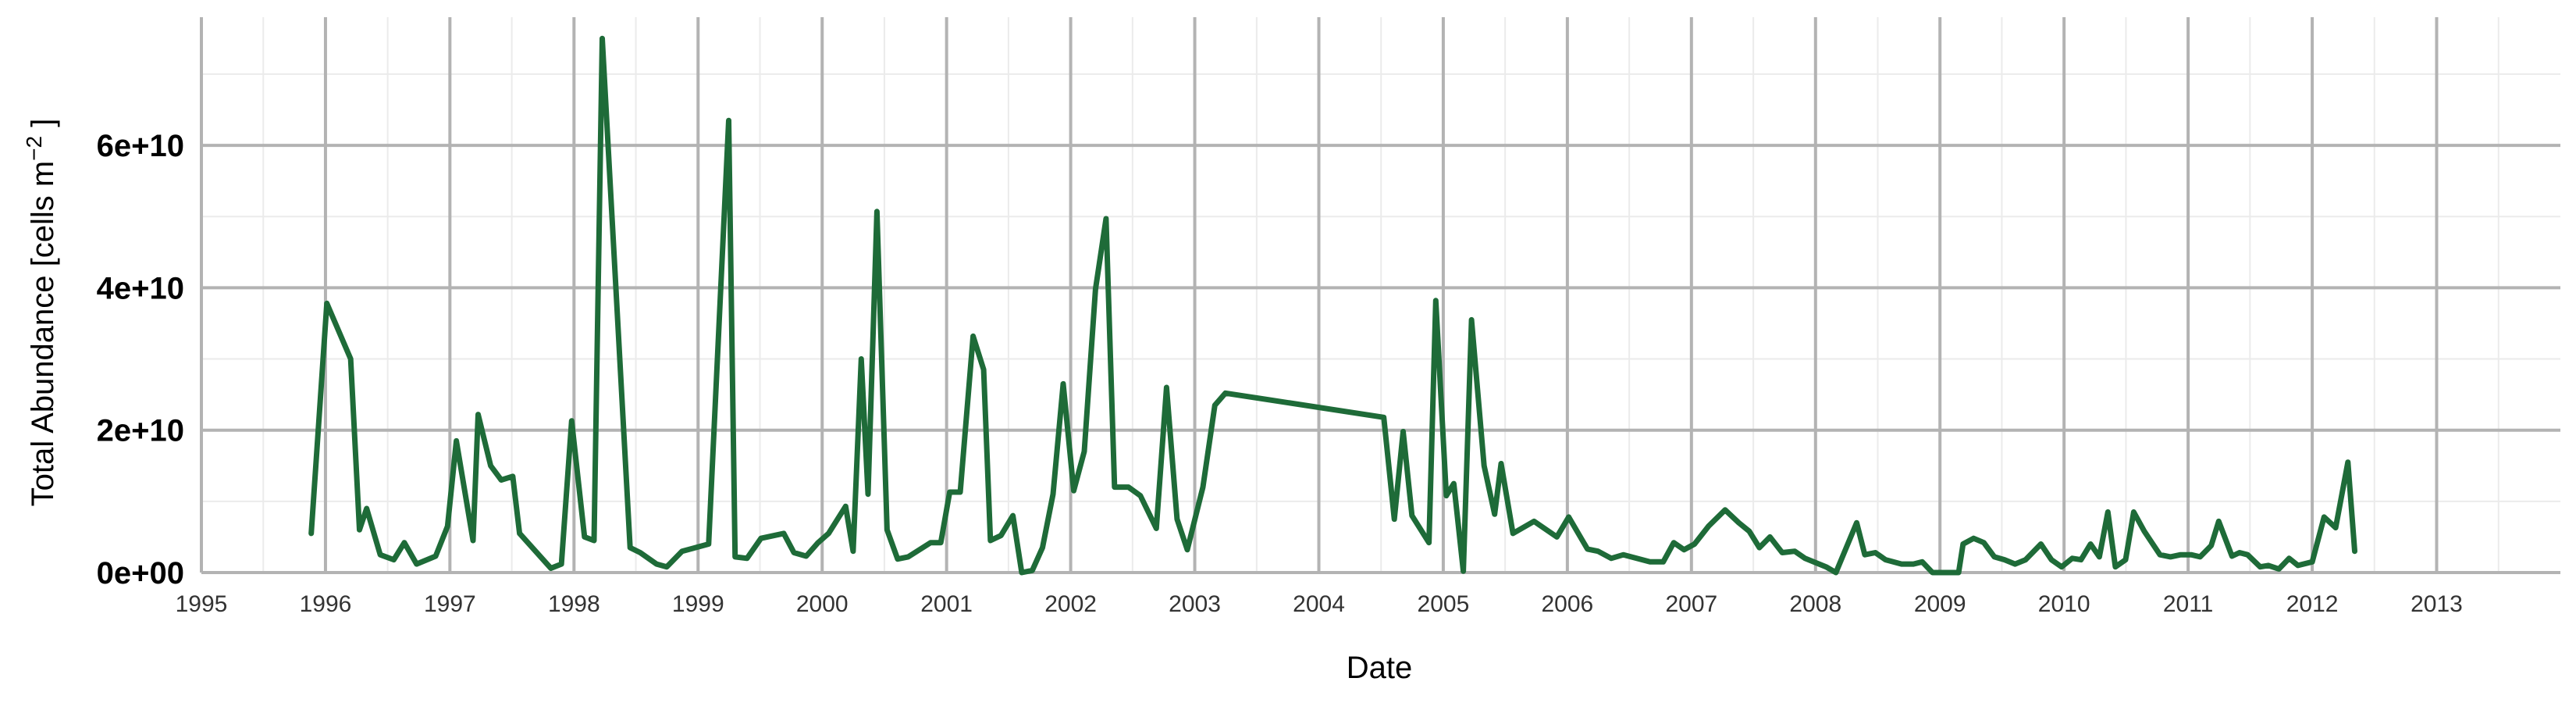 This screenshot has height=703, width=2576. I want to click on y-axis-title: Total Abundance [cells m−2 ], so click(41, 313).